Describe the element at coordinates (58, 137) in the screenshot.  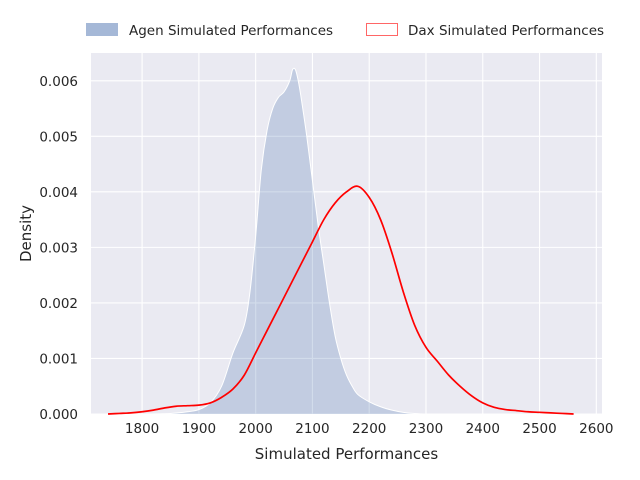
I see `y-tick-label: 0.005` at that location.